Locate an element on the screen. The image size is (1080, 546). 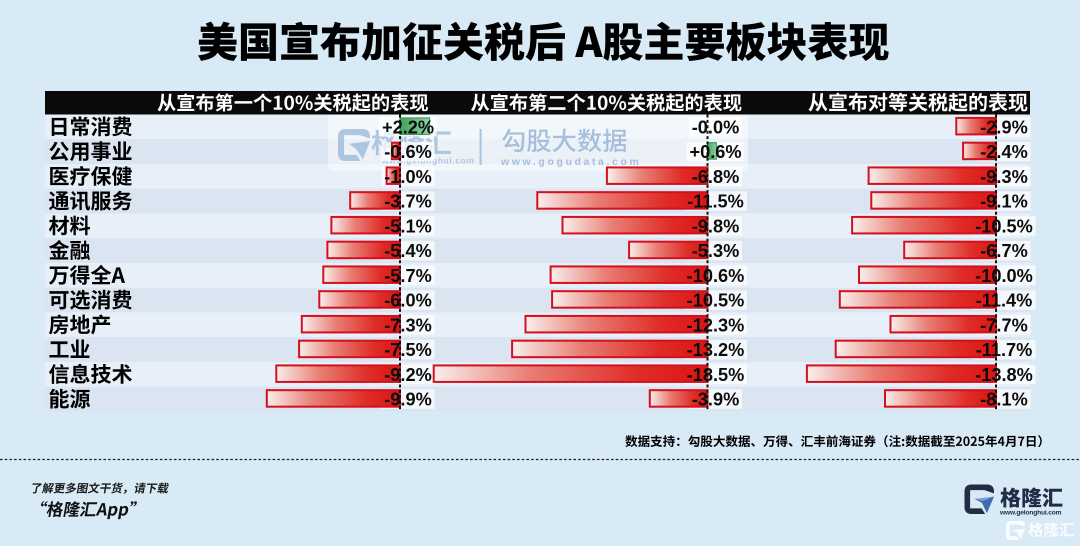
svg-text: -9.8% is located at coordinates (716, 226).